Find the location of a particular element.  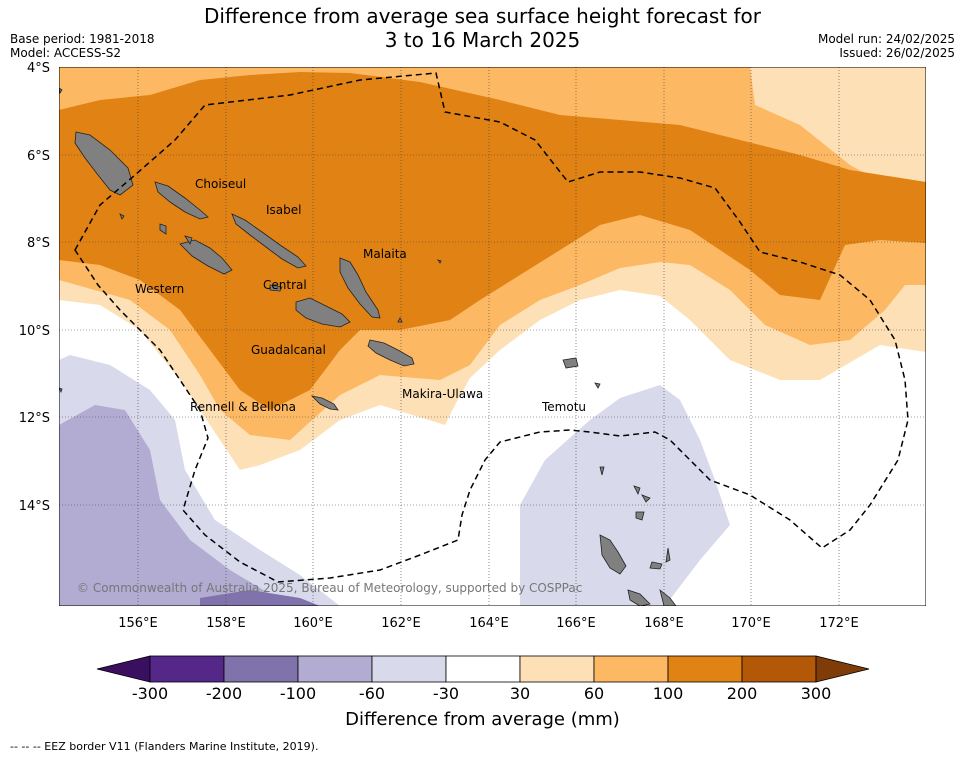

lat-label: 4°S is located at coordinates (38, 68).